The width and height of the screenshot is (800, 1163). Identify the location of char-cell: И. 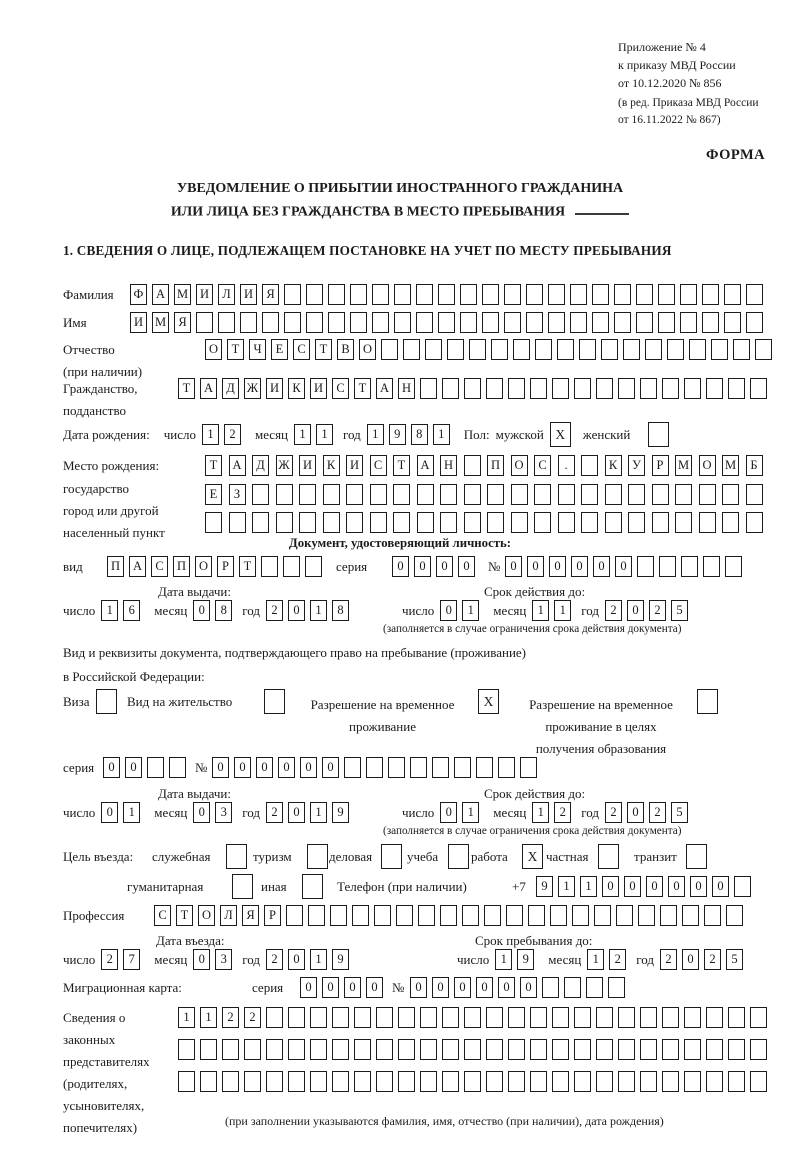
(138, 322).